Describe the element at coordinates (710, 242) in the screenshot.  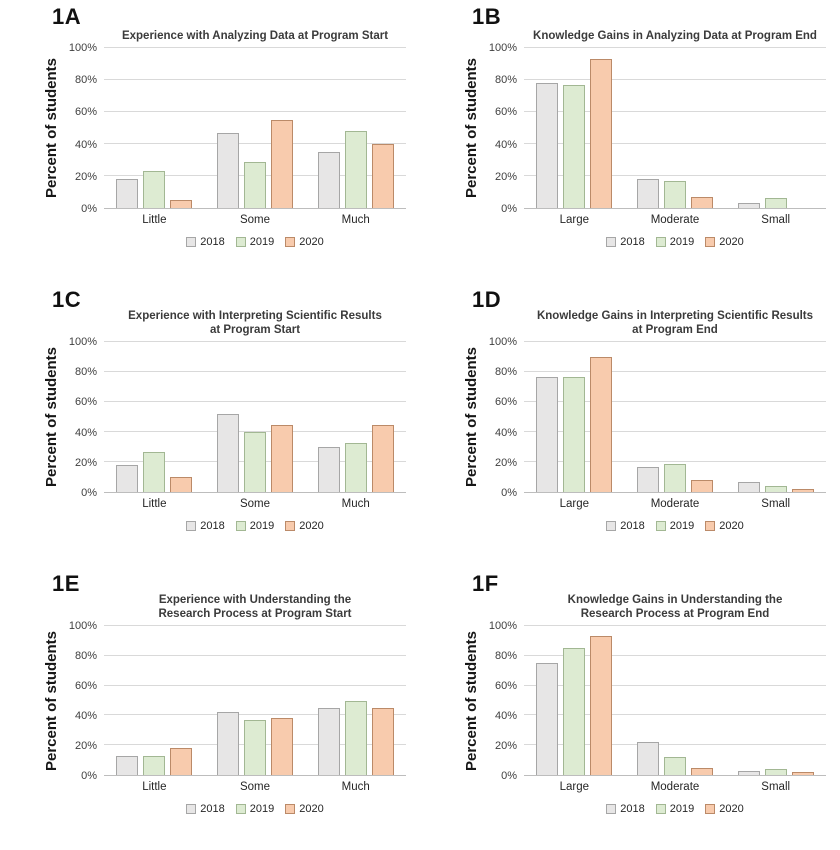
I see `legend-marker-2020` at that location.